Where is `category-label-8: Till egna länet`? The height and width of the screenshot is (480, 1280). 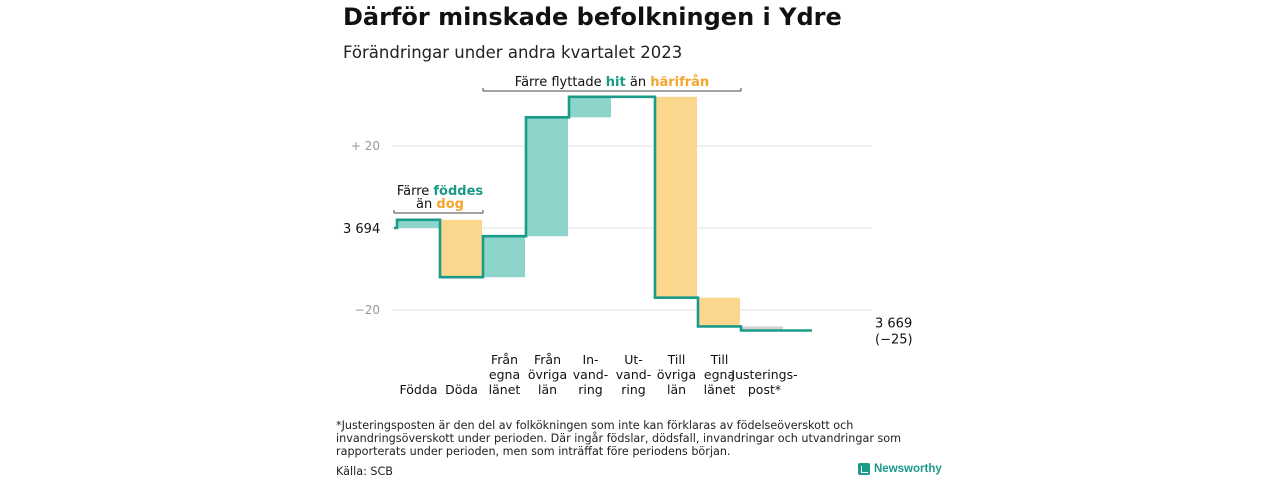
category-label-8: Till egna länet is located at coordinates (720, 374).